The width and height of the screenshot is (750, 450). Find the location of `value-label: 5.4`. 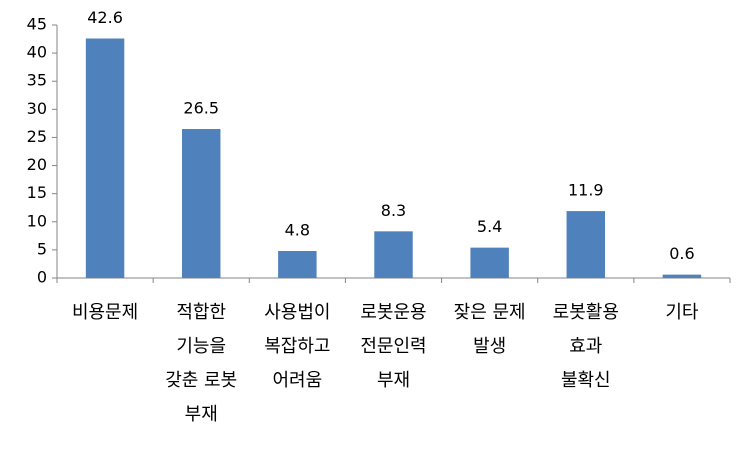

value-label: 5.4 is located at coordinates (489, 226).